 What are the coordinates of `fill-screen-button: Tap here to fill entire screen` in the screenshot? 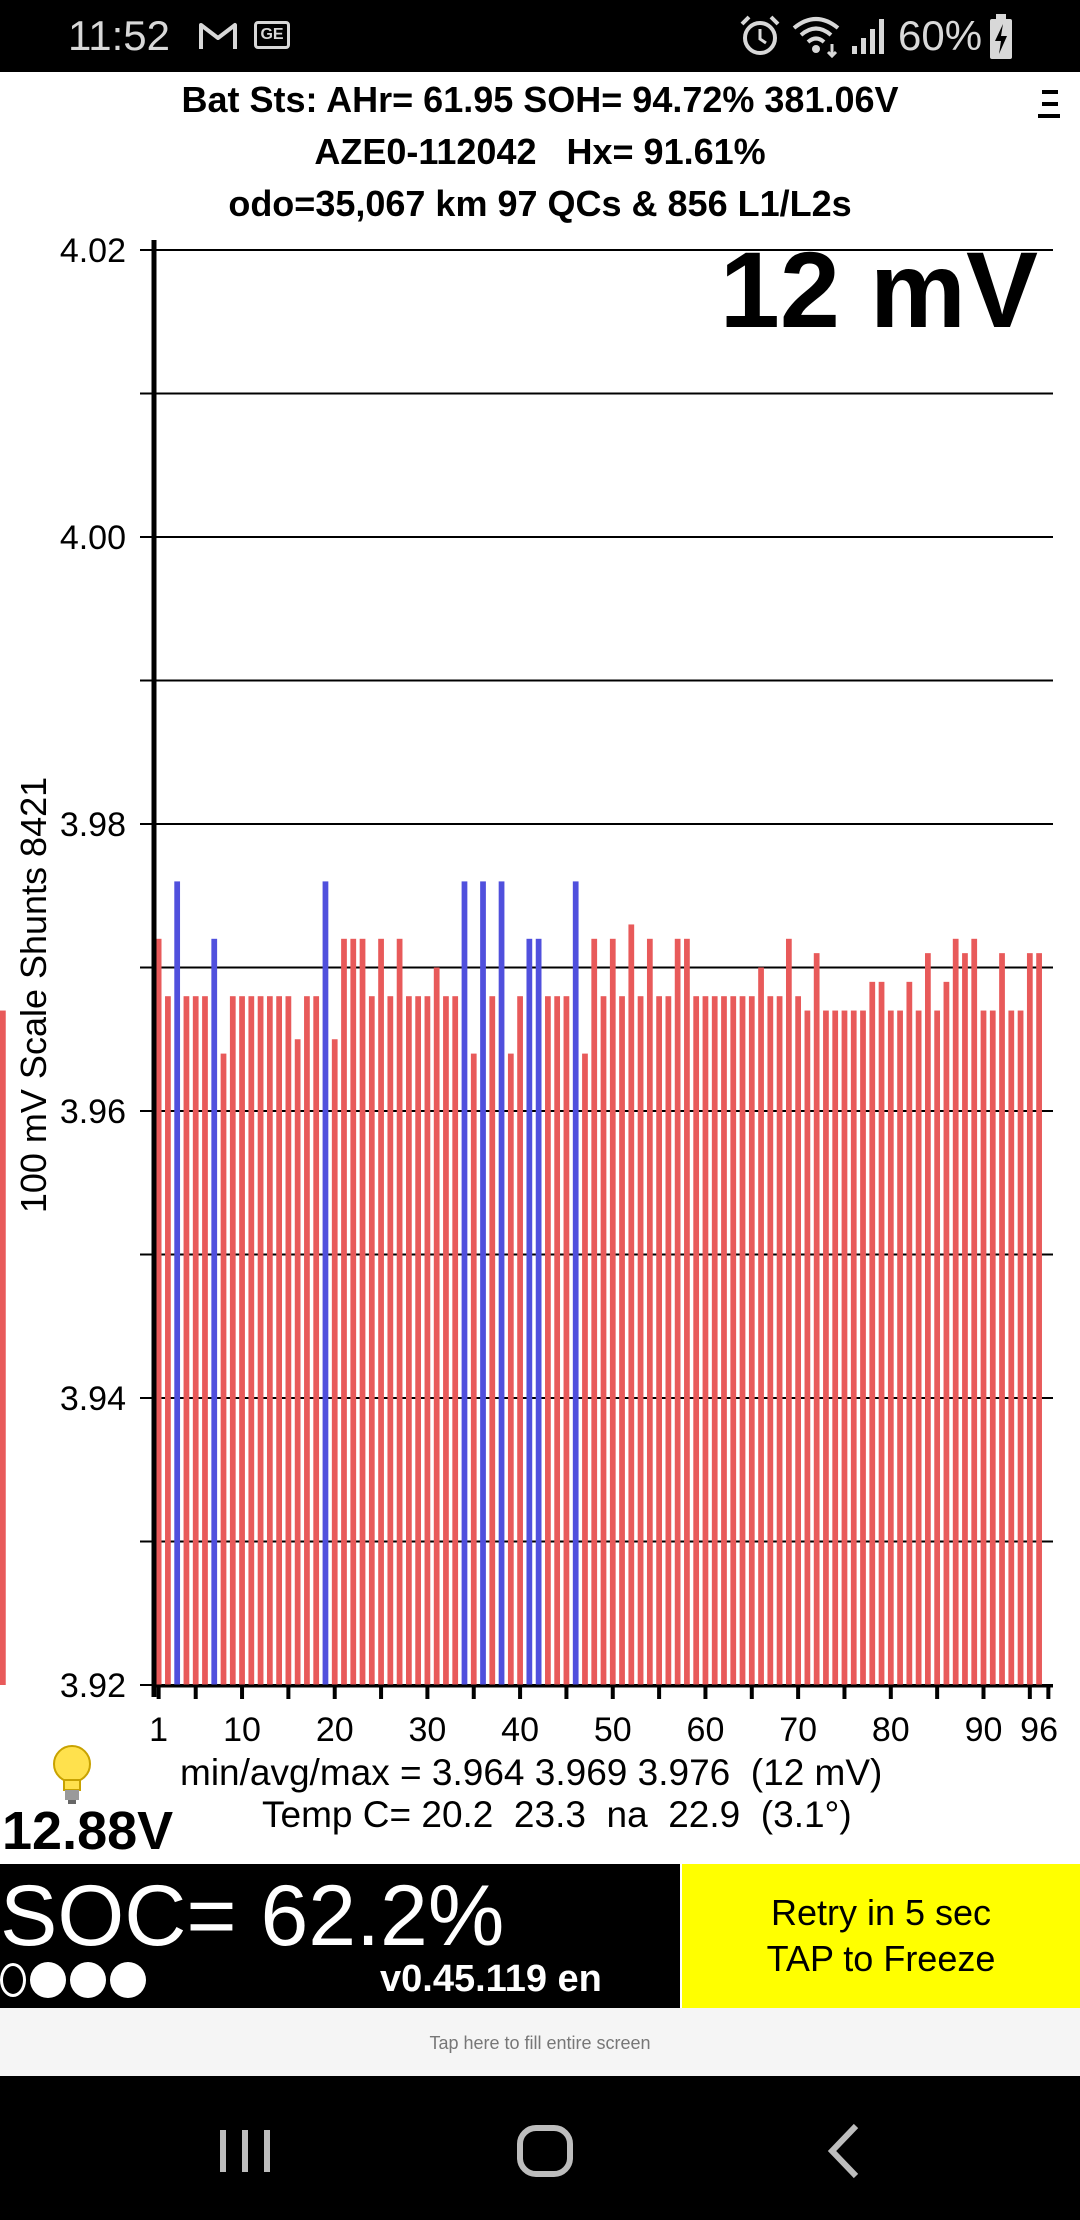 It's located at (540, 2042).